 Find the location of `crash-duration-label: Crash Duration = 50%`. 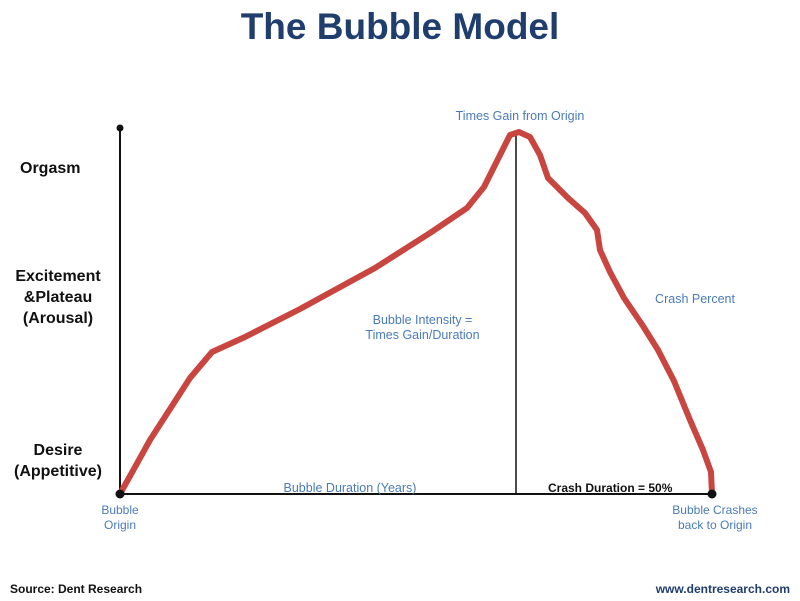

crash-duration-label: Crash Duration = 50% is located at coordinates (610, 488).